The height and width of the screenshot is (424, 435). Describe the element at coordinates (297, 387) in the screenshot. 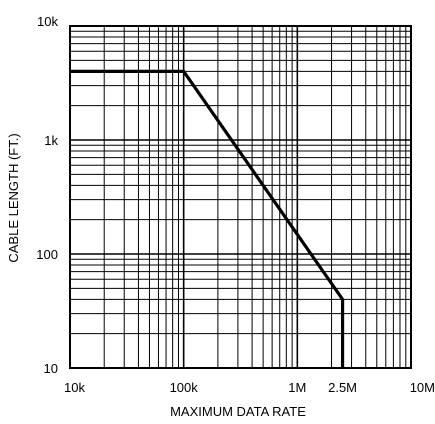

I see `x-tick-label: 1M` at that location.